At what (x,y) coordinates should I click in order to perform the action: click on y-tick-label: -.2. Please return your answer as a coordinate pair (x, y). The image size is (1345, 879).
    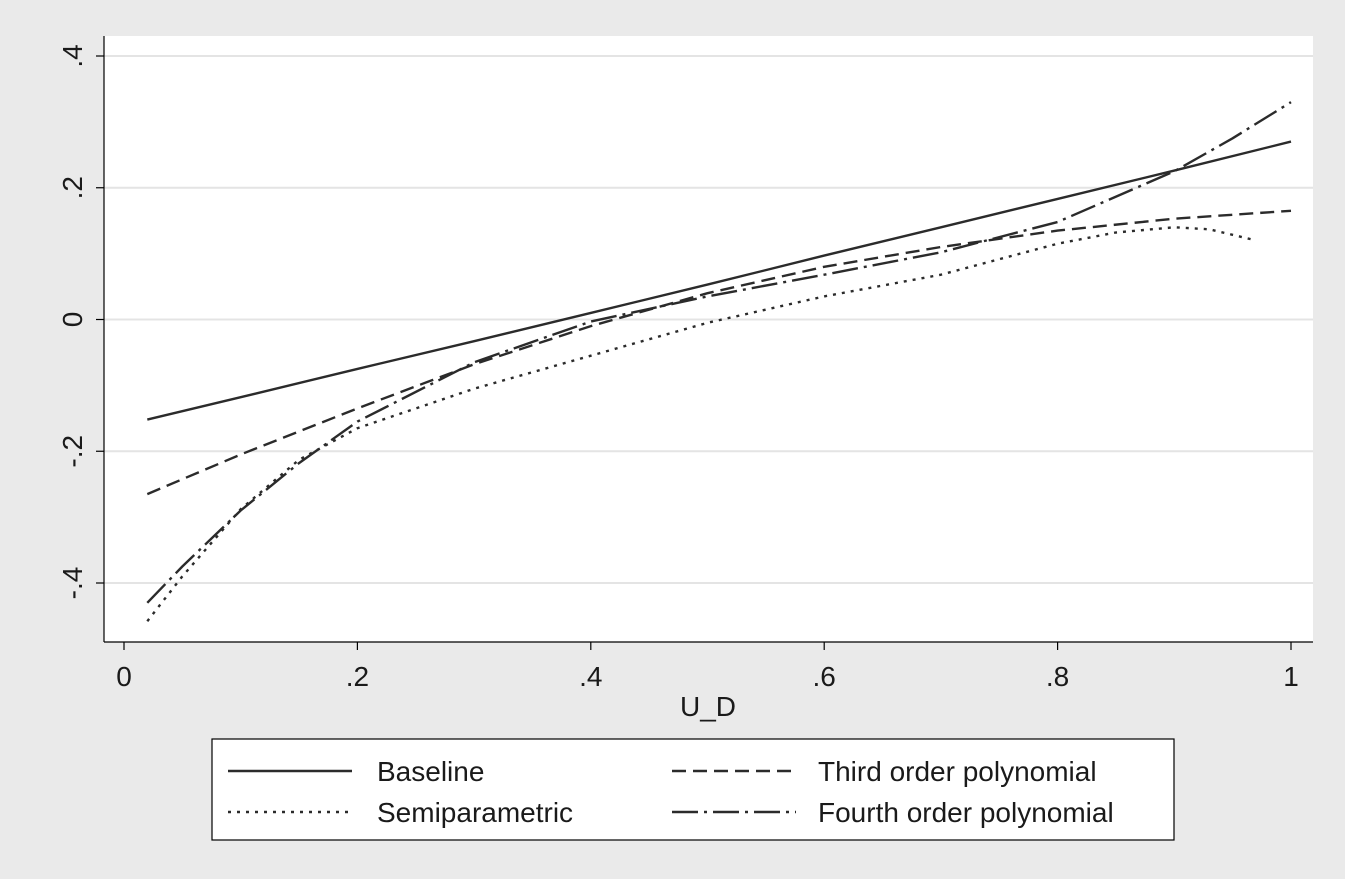
    Looking at the image, I should click on (72, 451).